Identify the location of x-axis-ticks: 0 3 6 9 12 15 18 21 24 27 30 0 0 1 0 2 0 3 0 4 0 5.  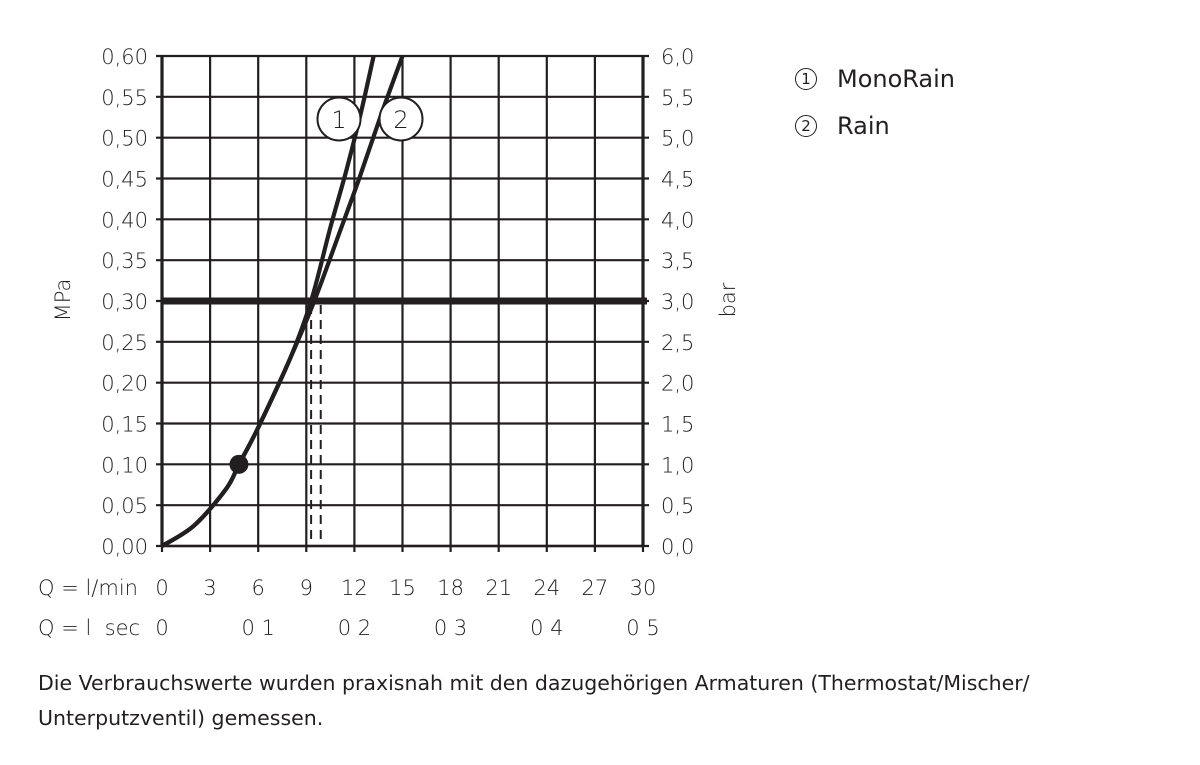
(407, 608).